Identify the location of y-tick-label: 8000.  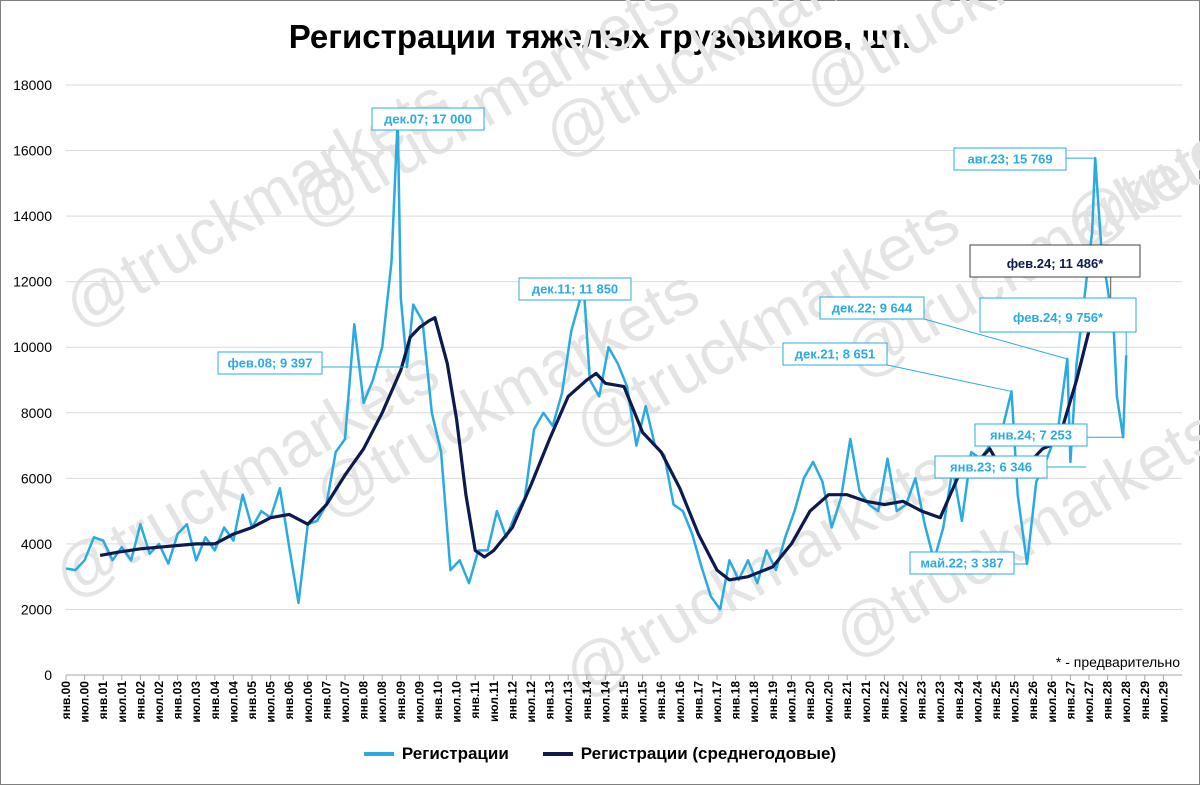
(36, 413).